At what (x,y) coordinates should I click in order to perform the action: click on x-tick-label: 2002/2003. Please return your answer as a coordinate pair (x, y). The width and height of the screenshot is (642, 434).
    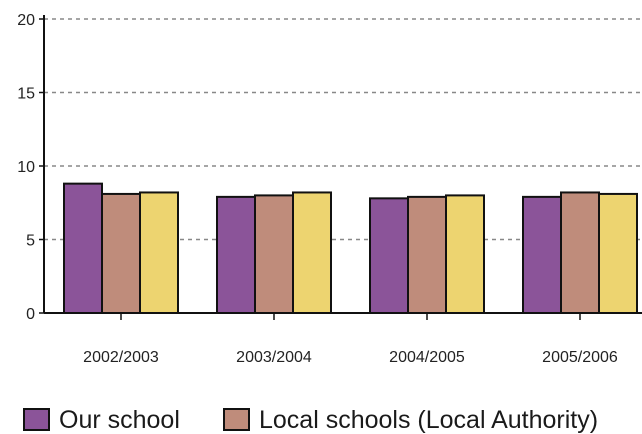
    Looking at the image, I should click on (121, 357).